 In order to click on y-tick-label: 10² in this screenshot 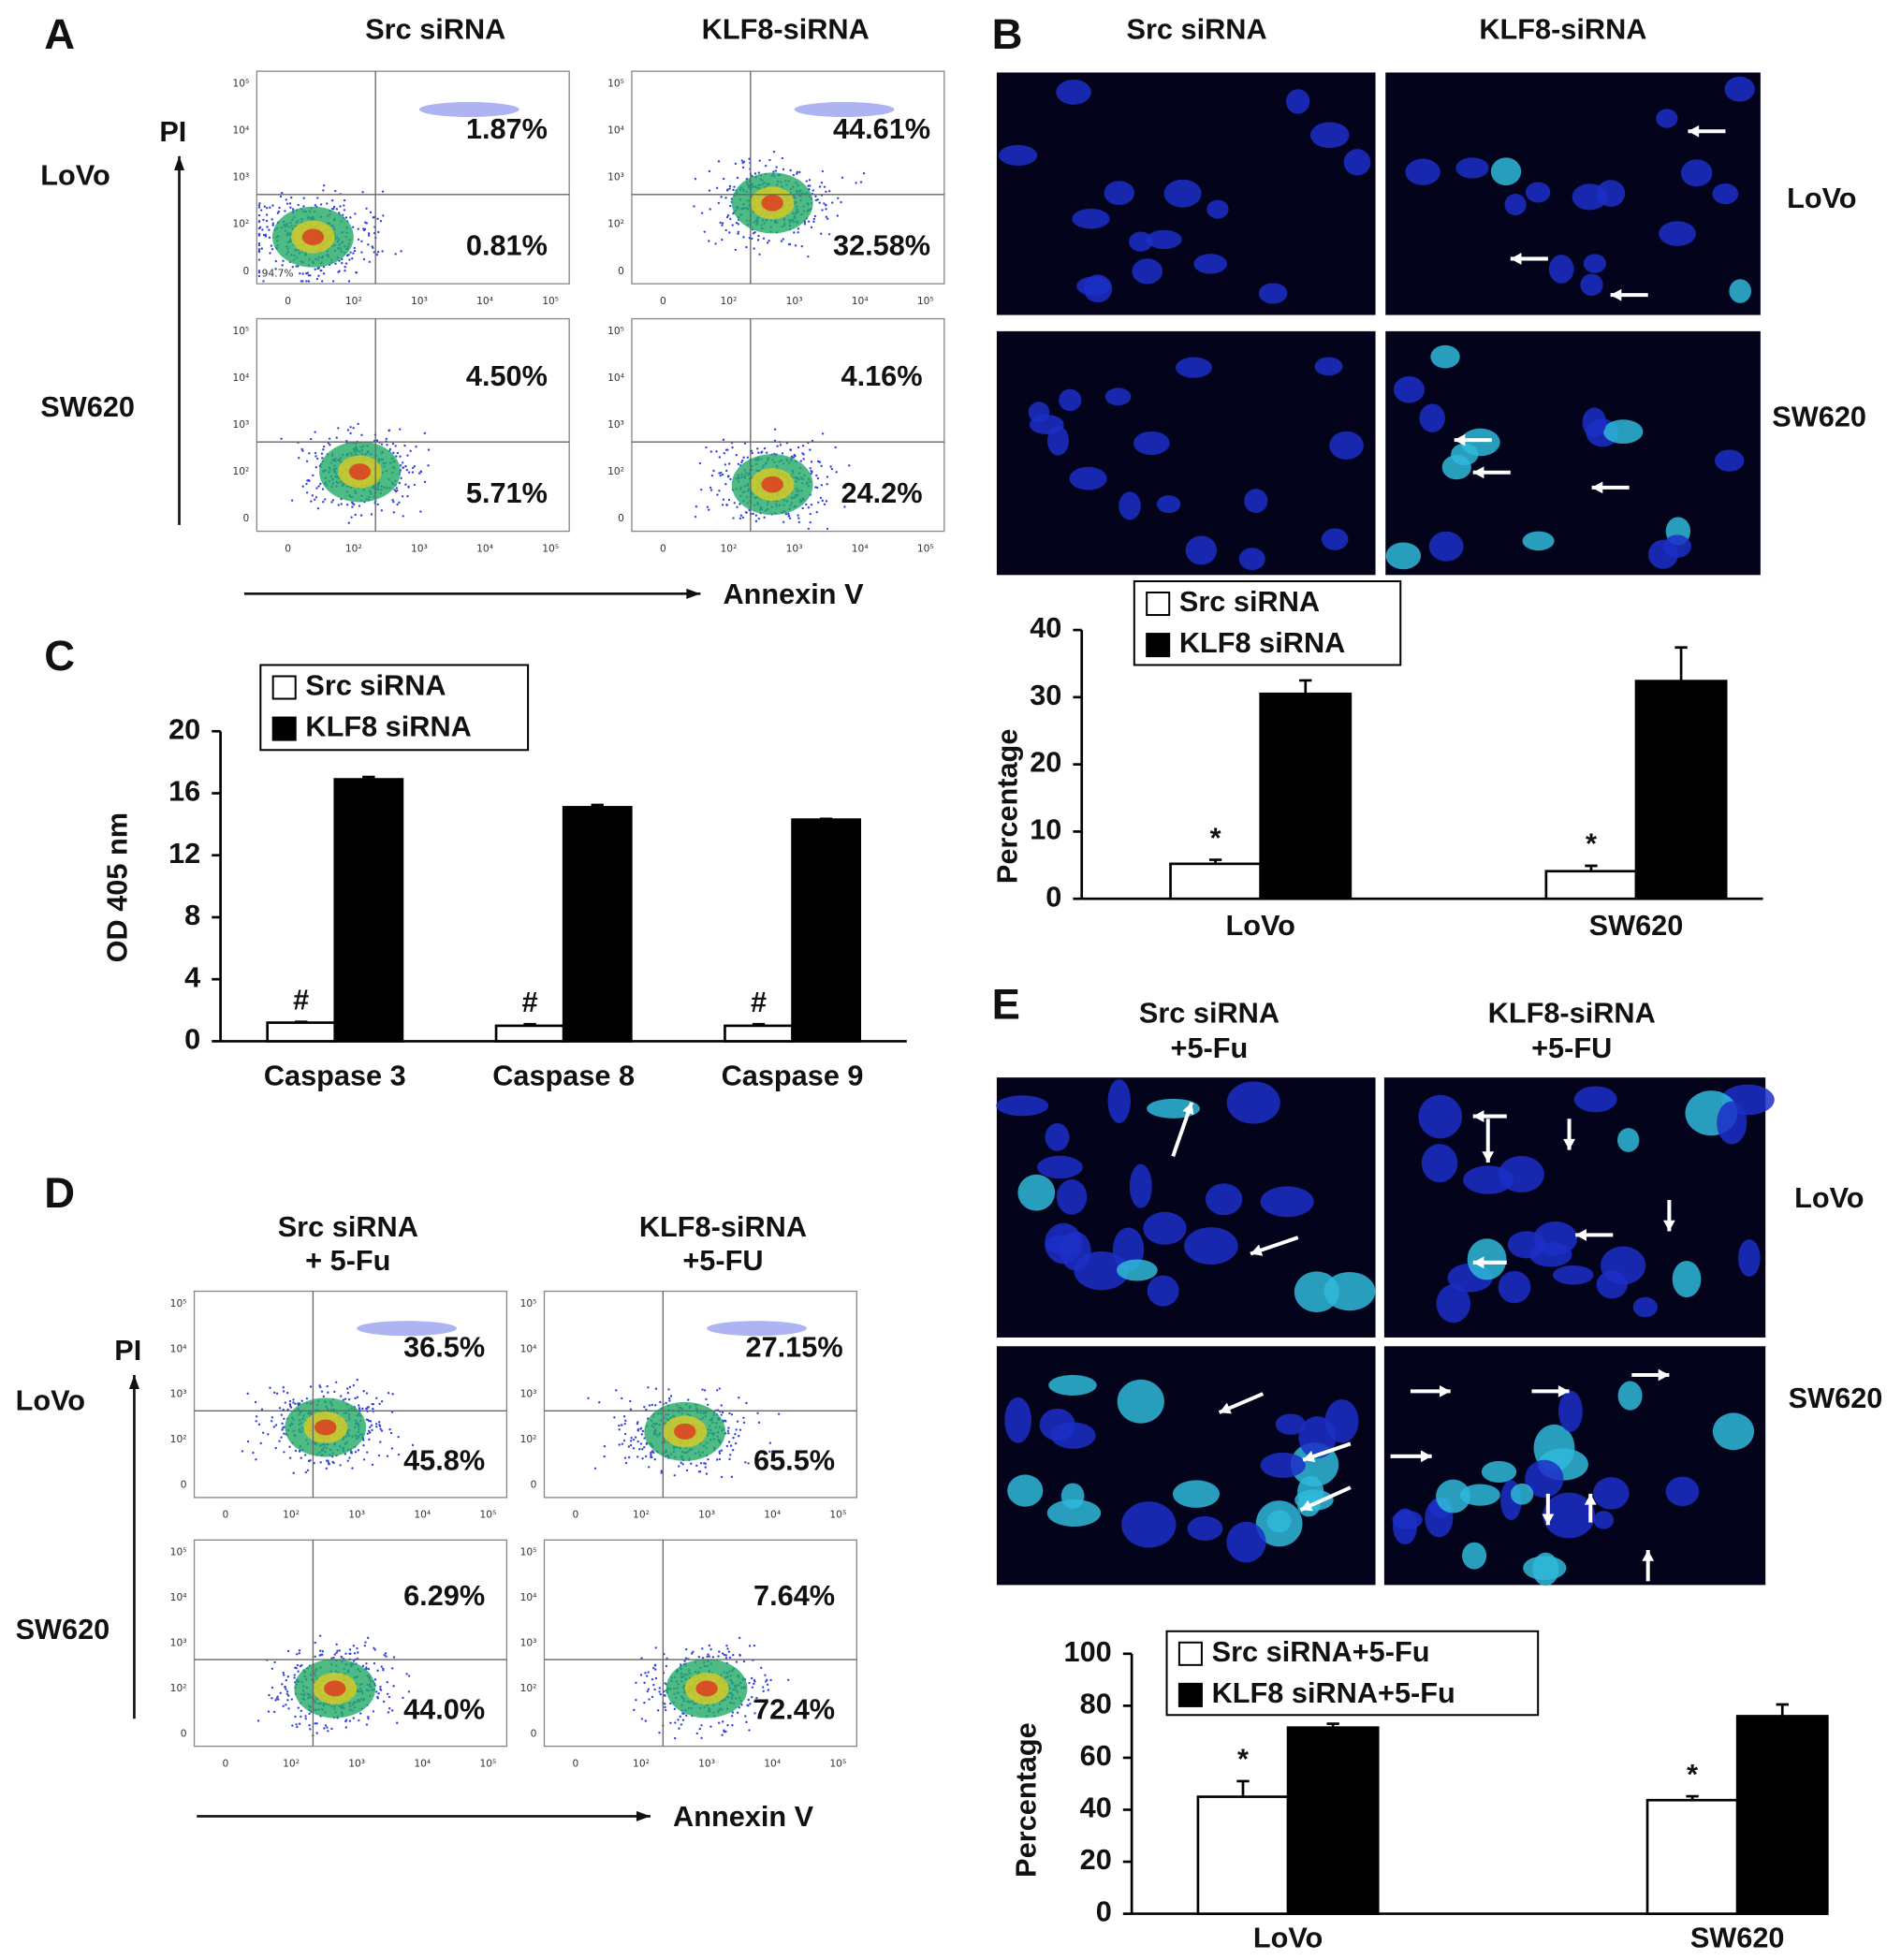, I will do `click(178, 1439)`.